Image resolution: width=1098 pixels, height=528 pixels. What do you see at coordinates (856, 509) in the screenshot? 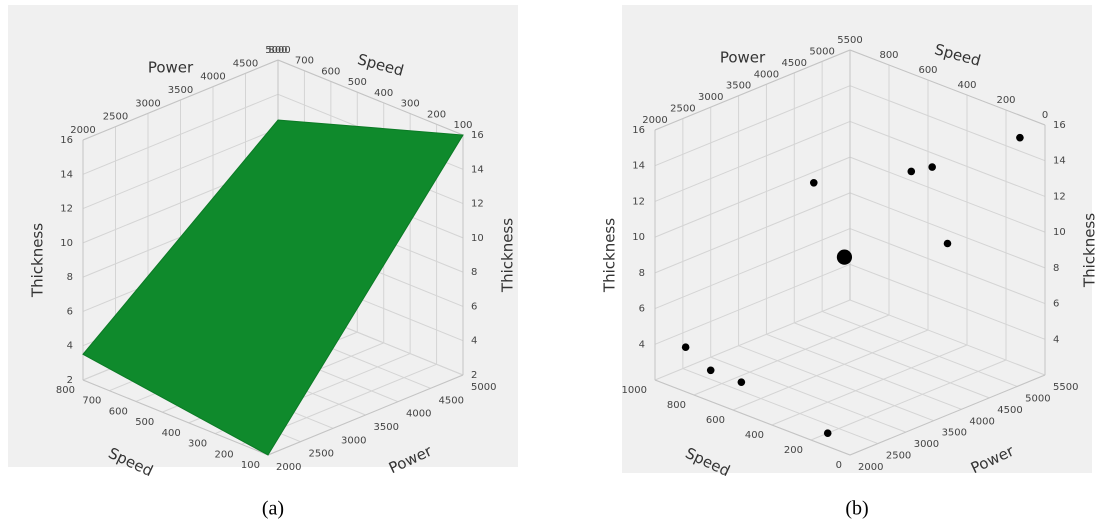
I see `caption: (b)` at bounding box center [856, 509].